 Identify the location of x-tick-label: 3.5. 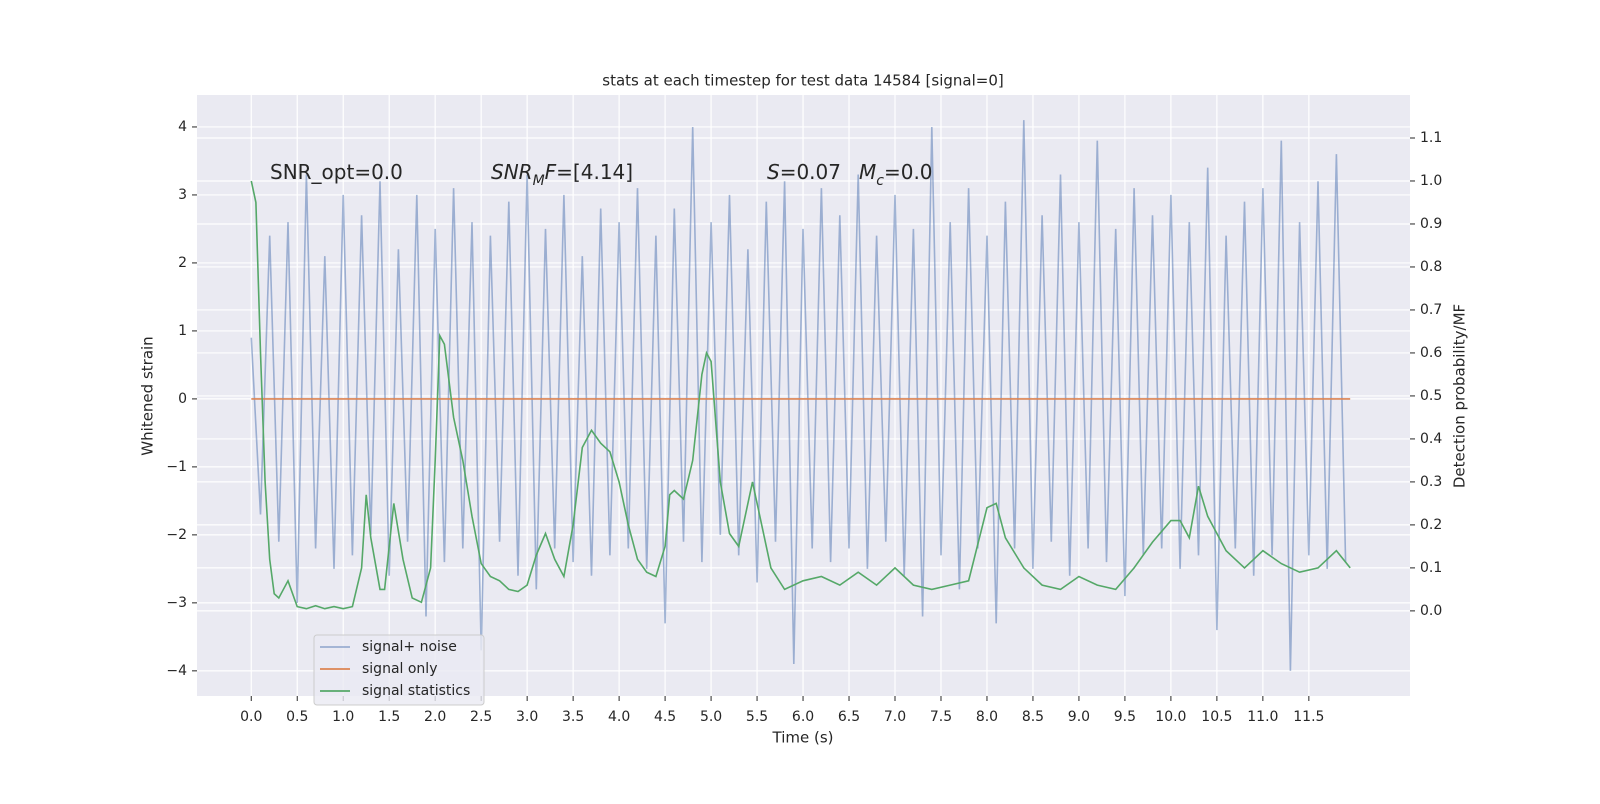
(573, 717).